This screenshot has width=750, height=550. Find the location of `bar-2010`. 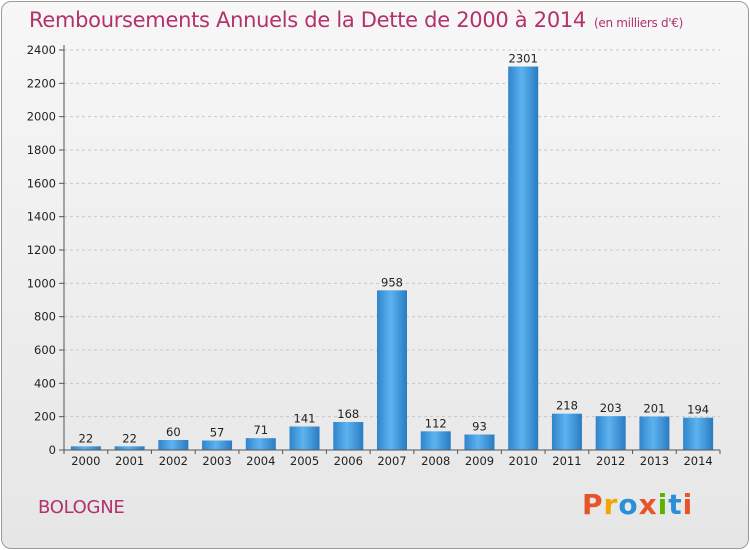

bar-2010 is located at coordinates (523, 258).